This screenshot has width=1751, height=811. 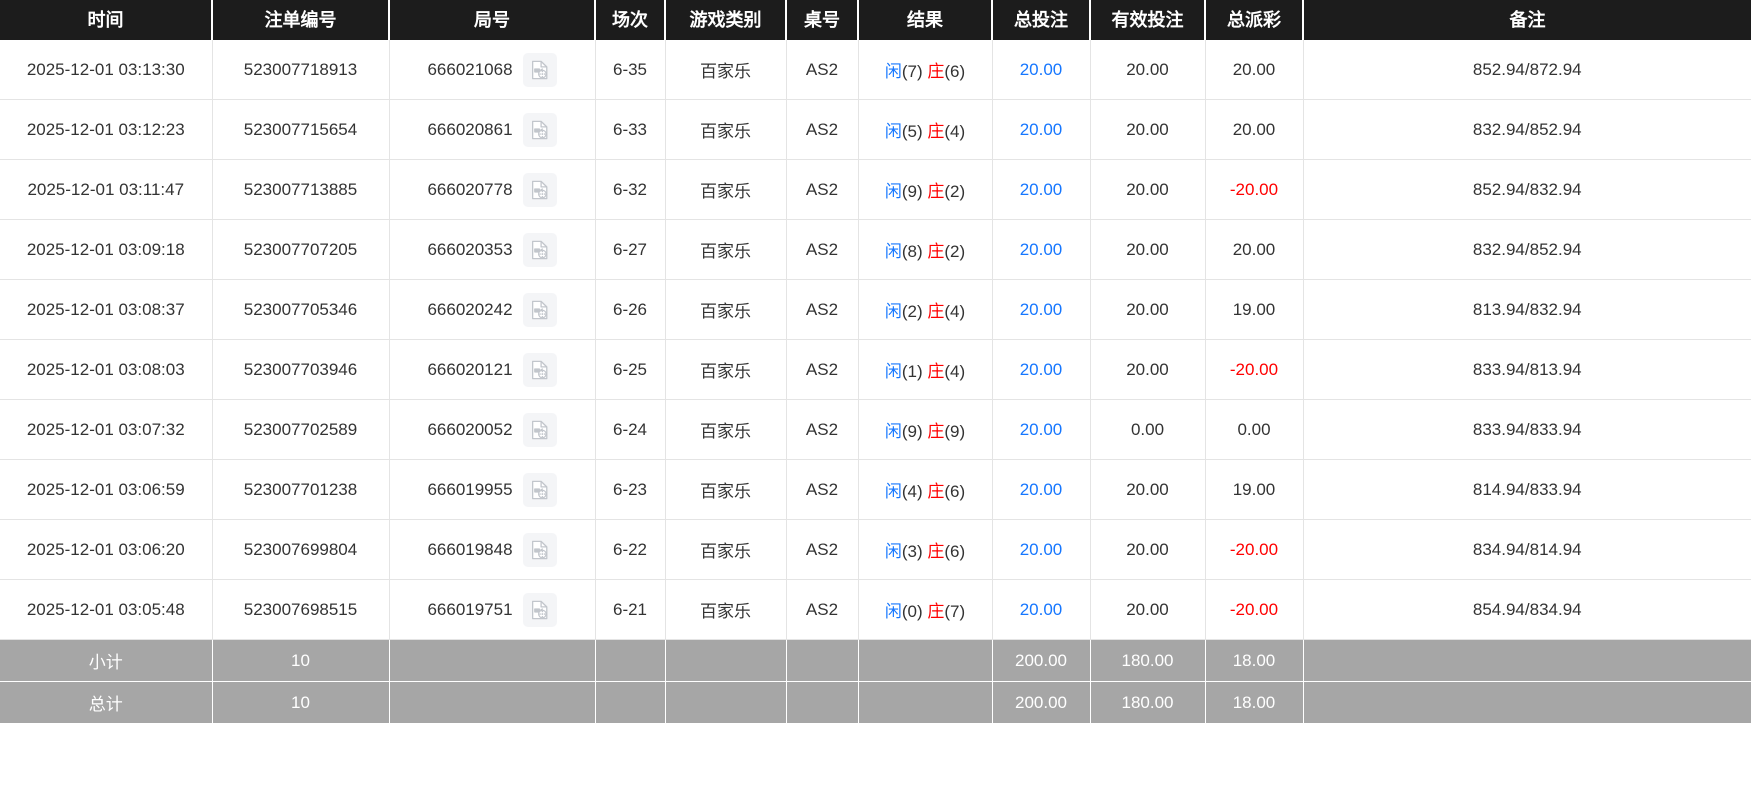 I want to click on total-payout: 18.00, so click(x=1254, y=702).